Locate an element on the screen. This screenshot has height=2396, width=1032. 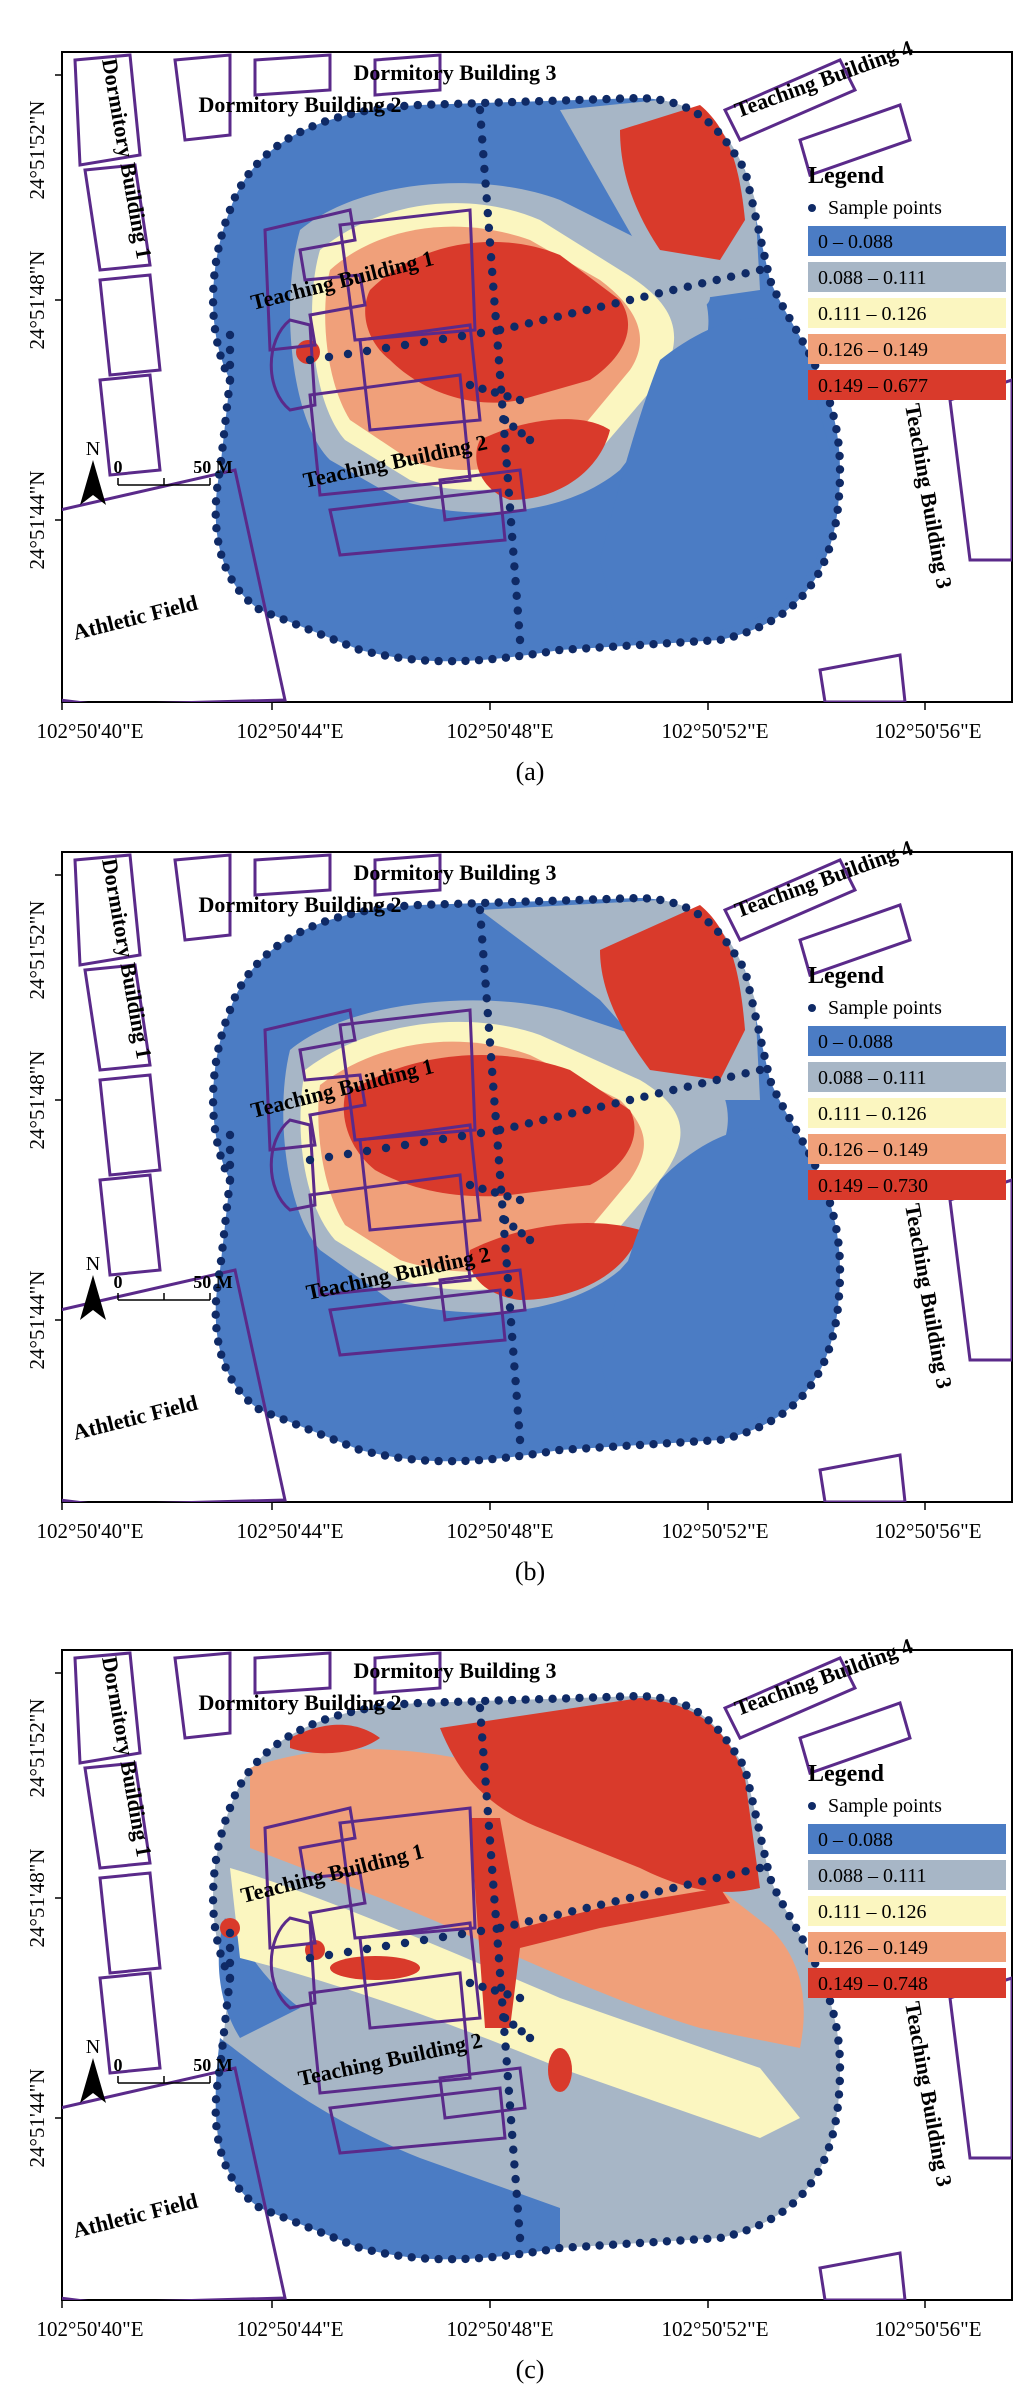
lon-tick-1: 102°50'40"E is located at coordinates (89, 1531).